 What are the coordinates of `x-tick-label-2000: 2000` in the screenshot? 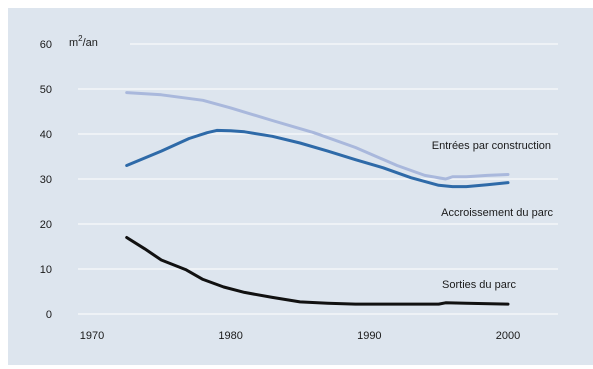 It's located at (508, 336).